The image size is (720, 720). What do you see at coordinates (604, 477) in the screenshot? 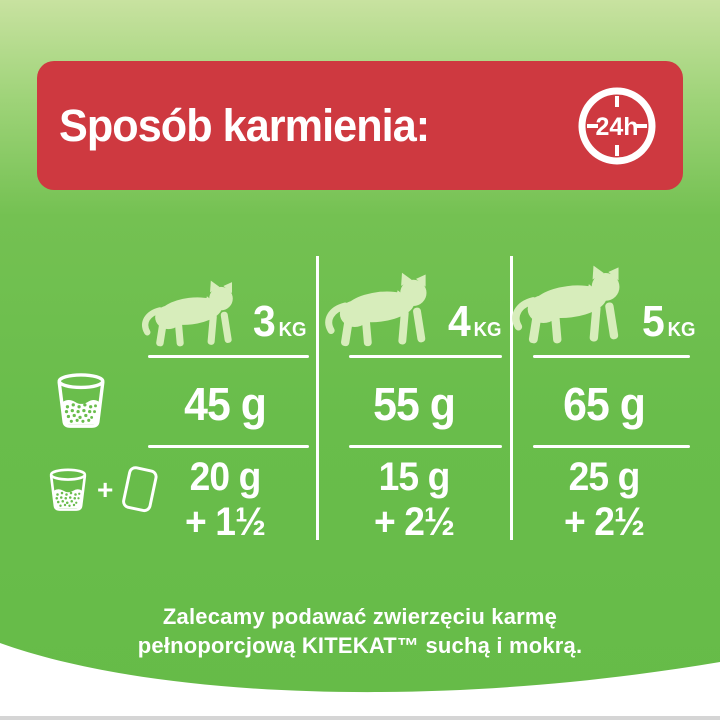
I see `mixed-dry-amount: 25 g` at bounding box center [604, 477].